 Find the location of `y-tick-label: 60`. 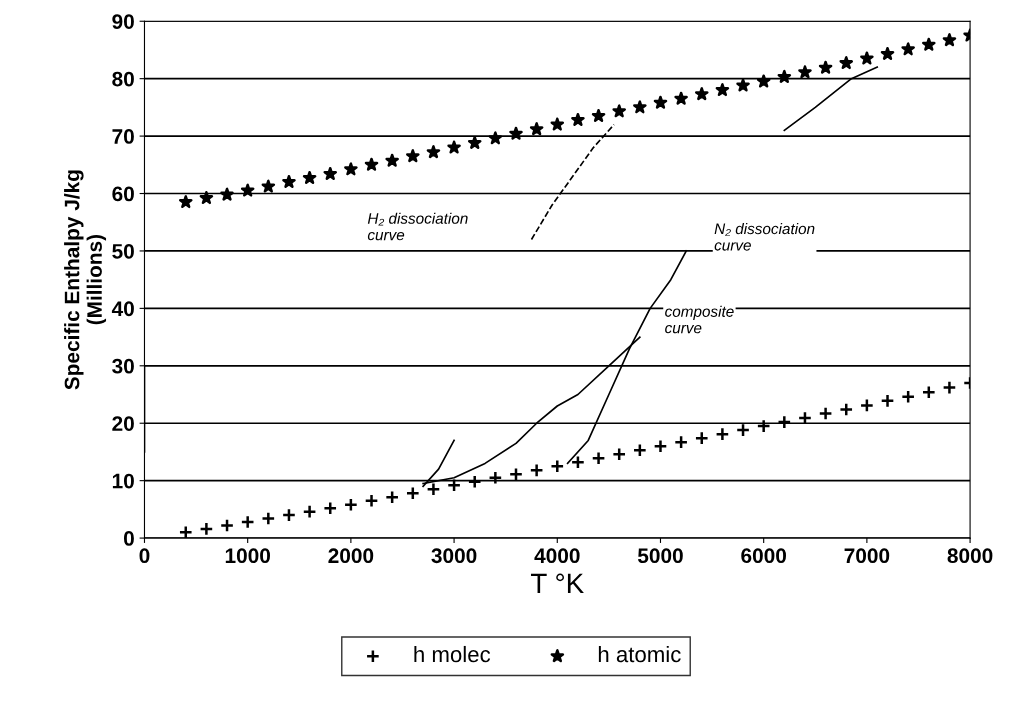

y-tick-label: 60 is located at coordinates (123, 194).